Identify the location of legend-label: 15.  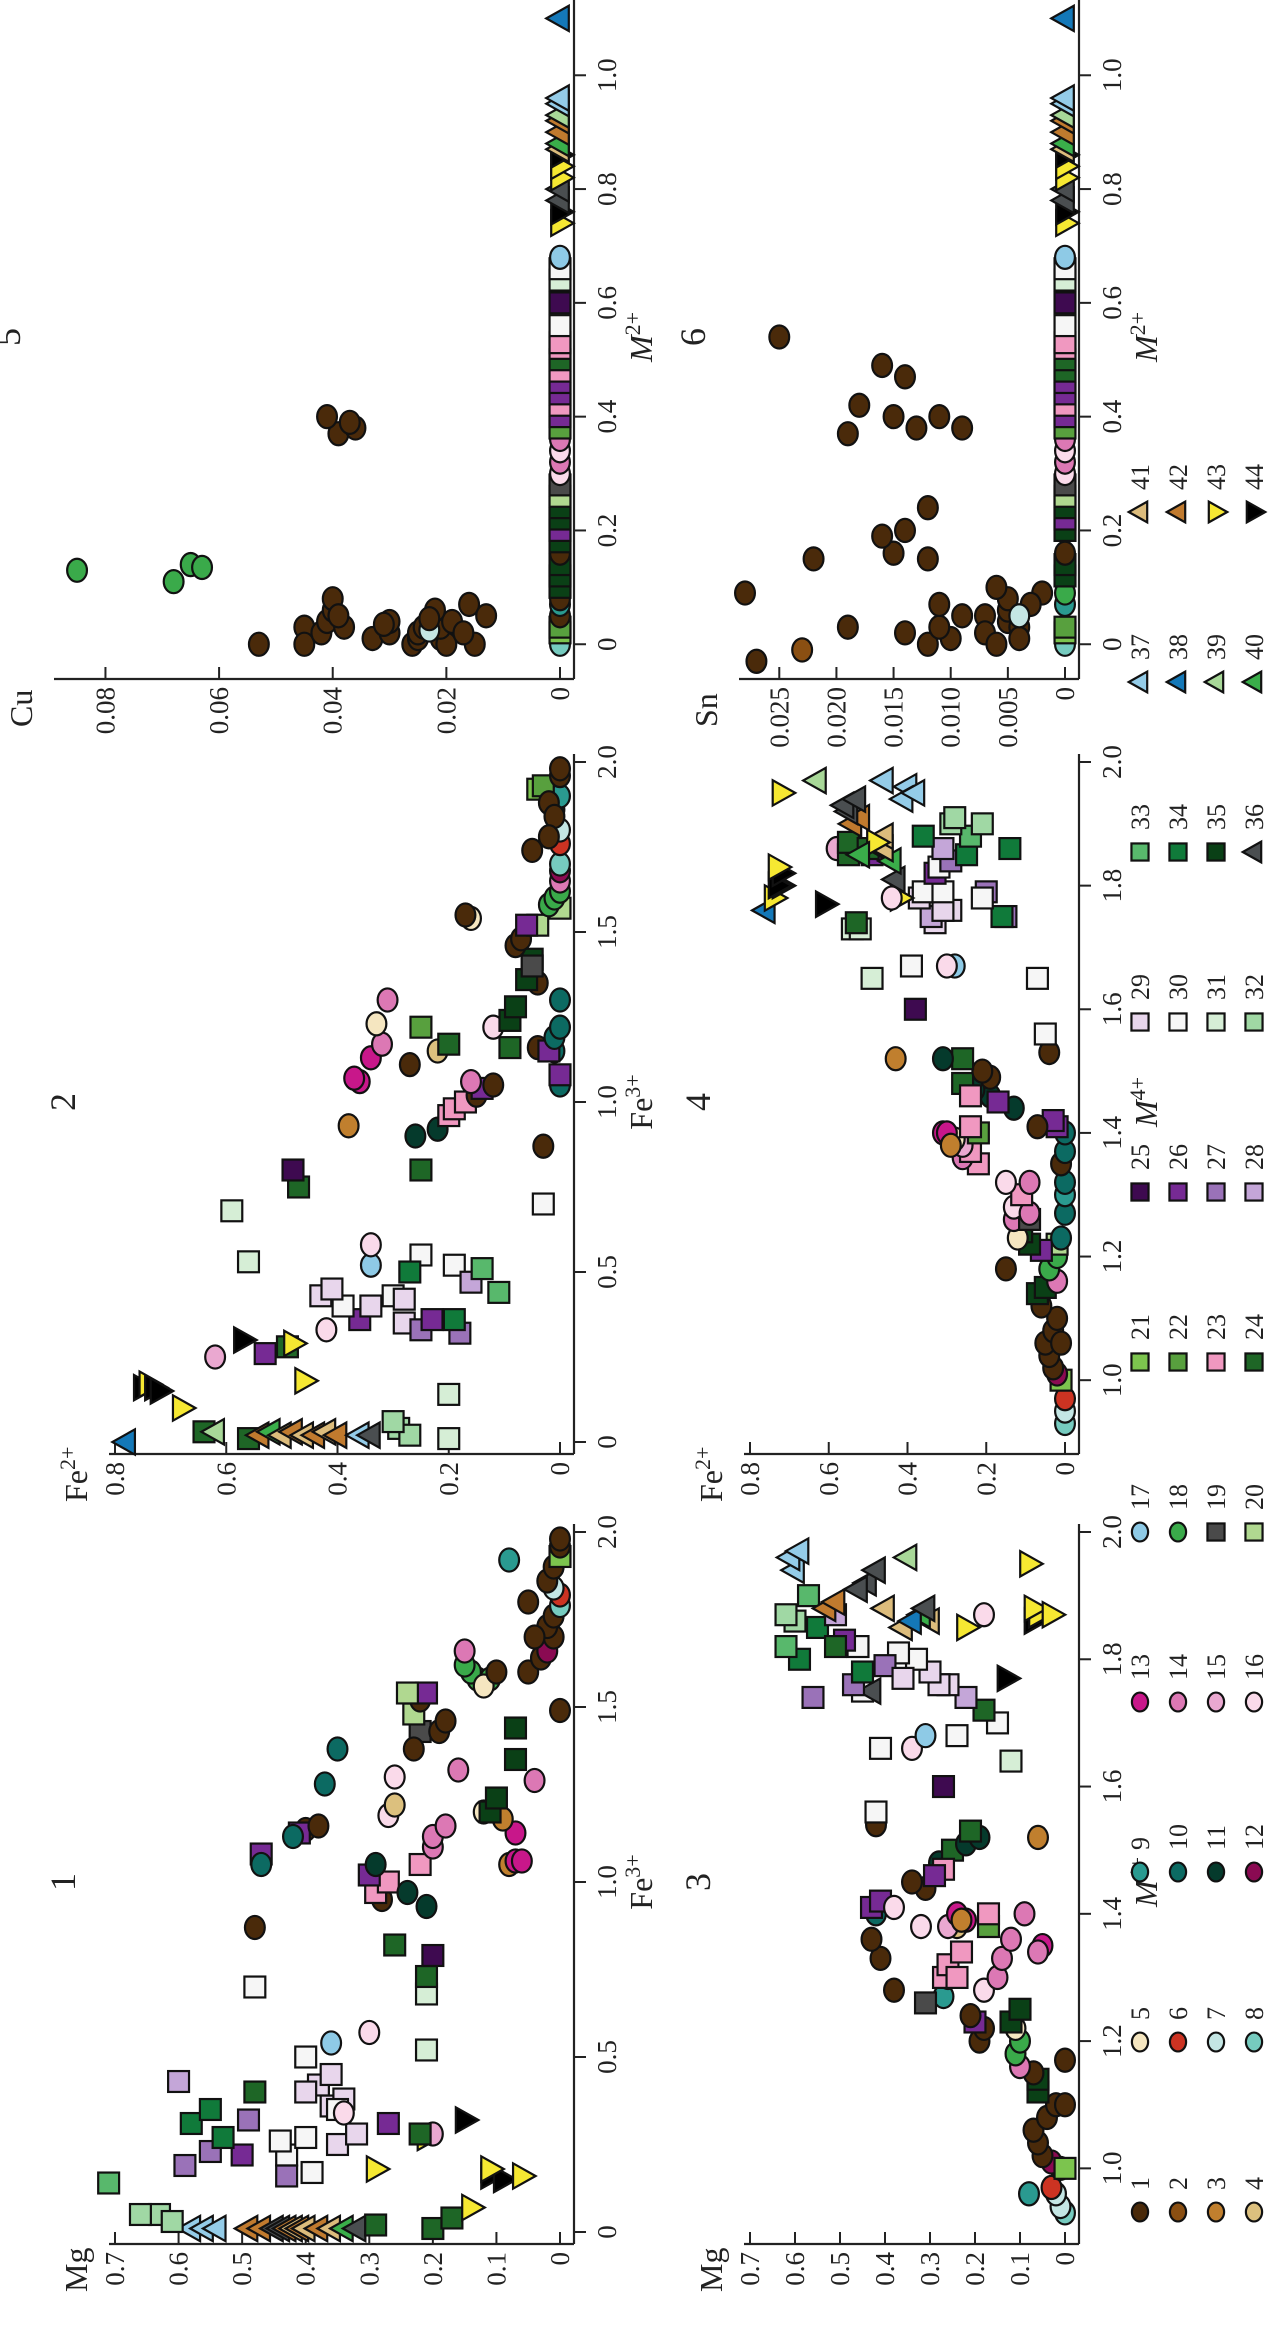
(1216, 1667).